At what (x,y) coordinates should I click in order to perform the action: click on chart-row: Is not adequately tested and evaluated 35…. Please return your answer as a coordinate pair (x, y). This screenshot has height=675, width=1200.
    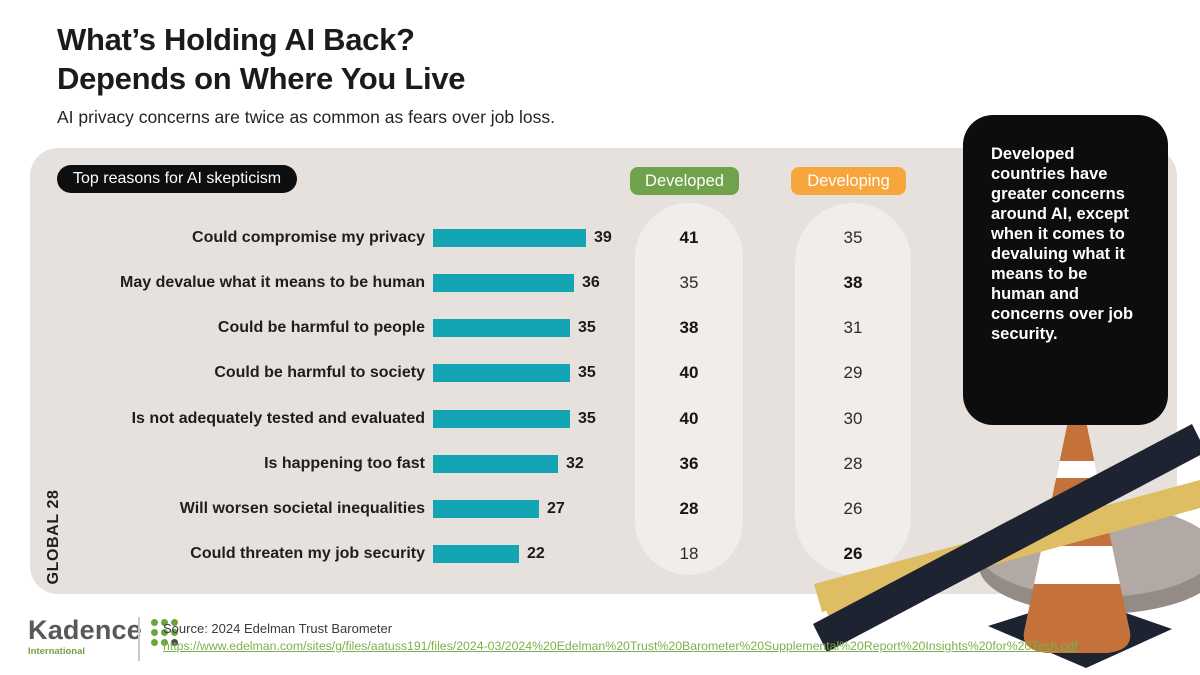
    Looking at the image, I should click on (603, 418).